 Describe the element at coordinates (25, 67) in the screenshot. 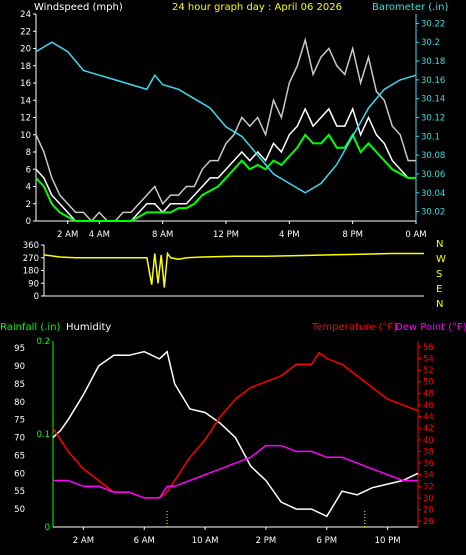

I see `y-tick-label: 18` at that location.